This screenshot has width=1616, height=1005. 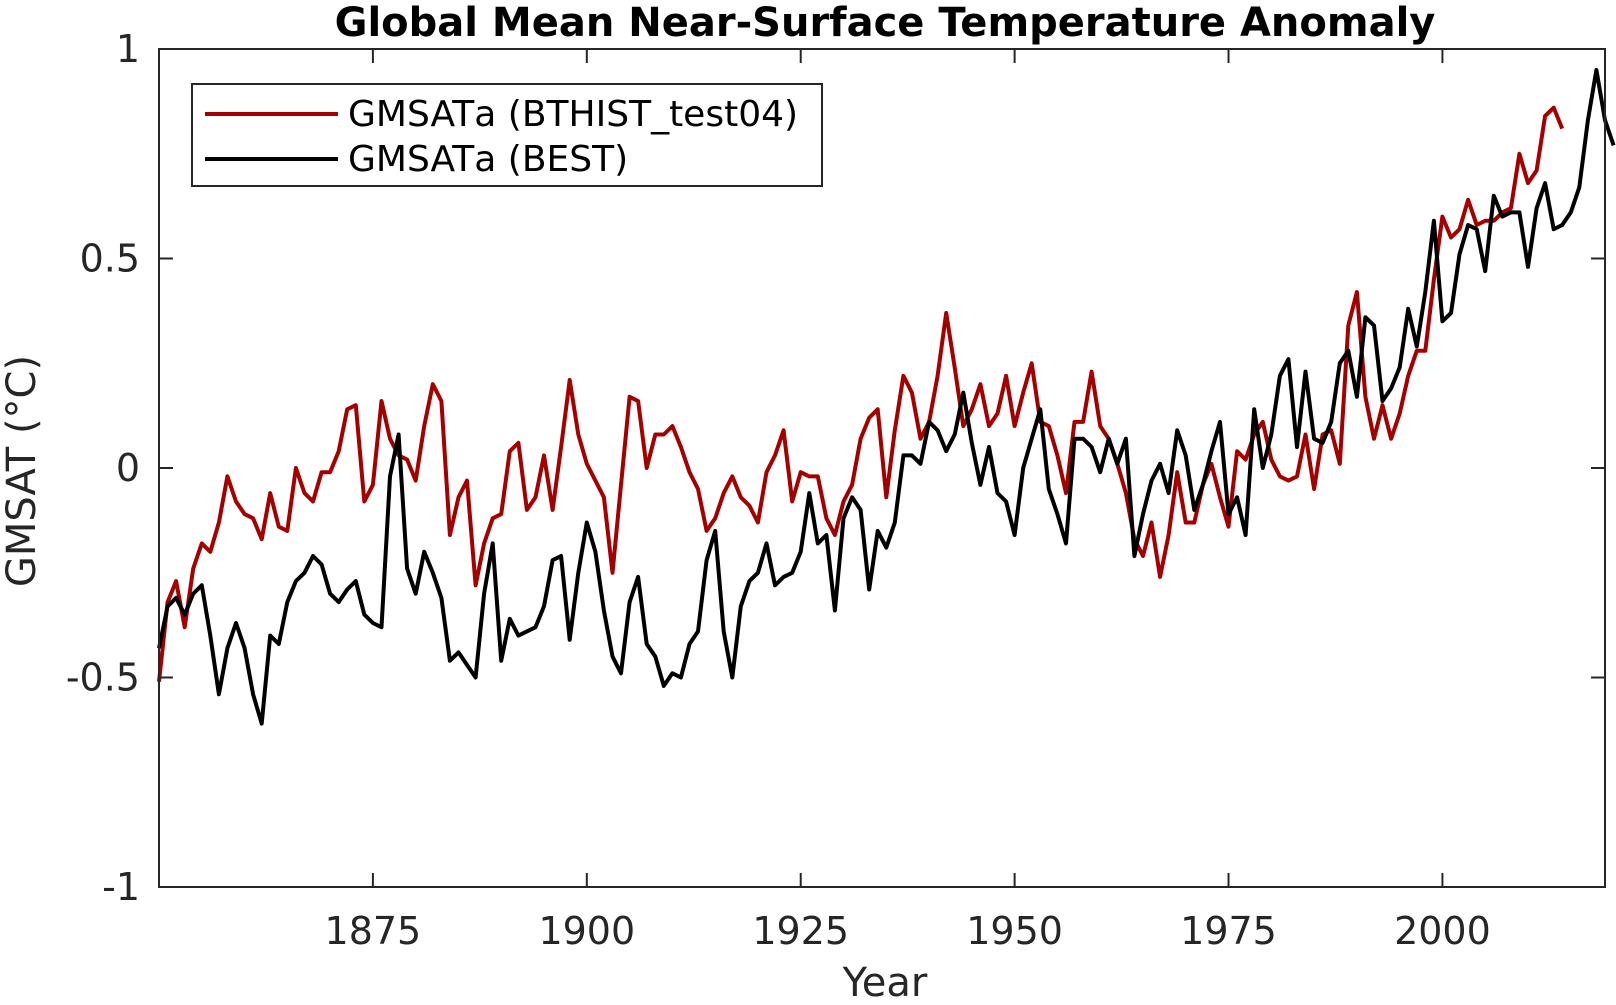 I want to click on x-tick-label-1875: 1875, so click(x=373, y=931).